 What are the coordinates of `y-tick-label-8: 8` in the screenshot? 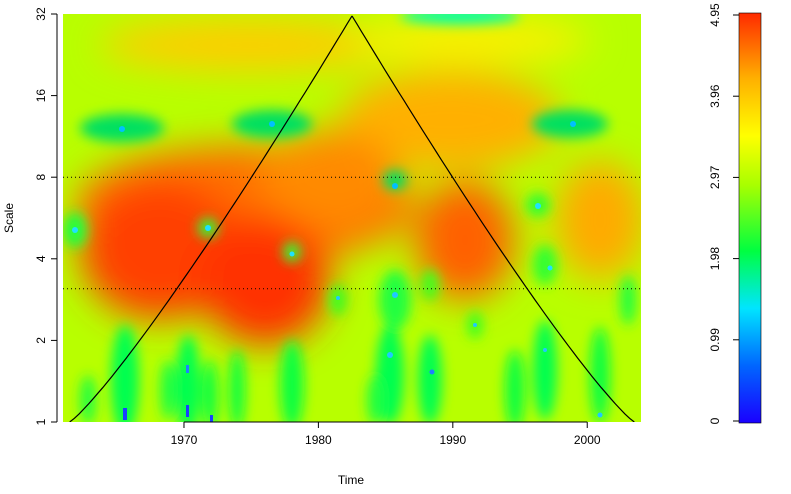 It's located at (41, 177).